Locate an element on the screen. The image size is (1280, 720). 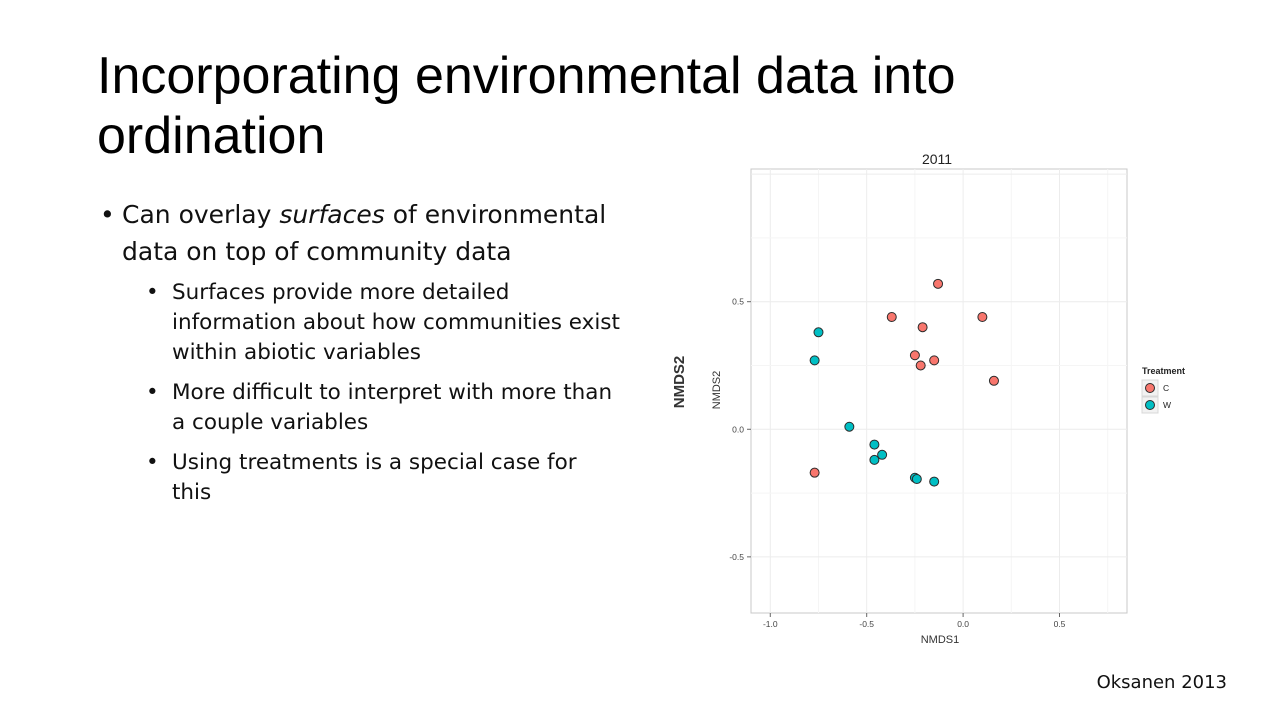
x-axis-label: NMDS1 is located at coordinates (940, 640).